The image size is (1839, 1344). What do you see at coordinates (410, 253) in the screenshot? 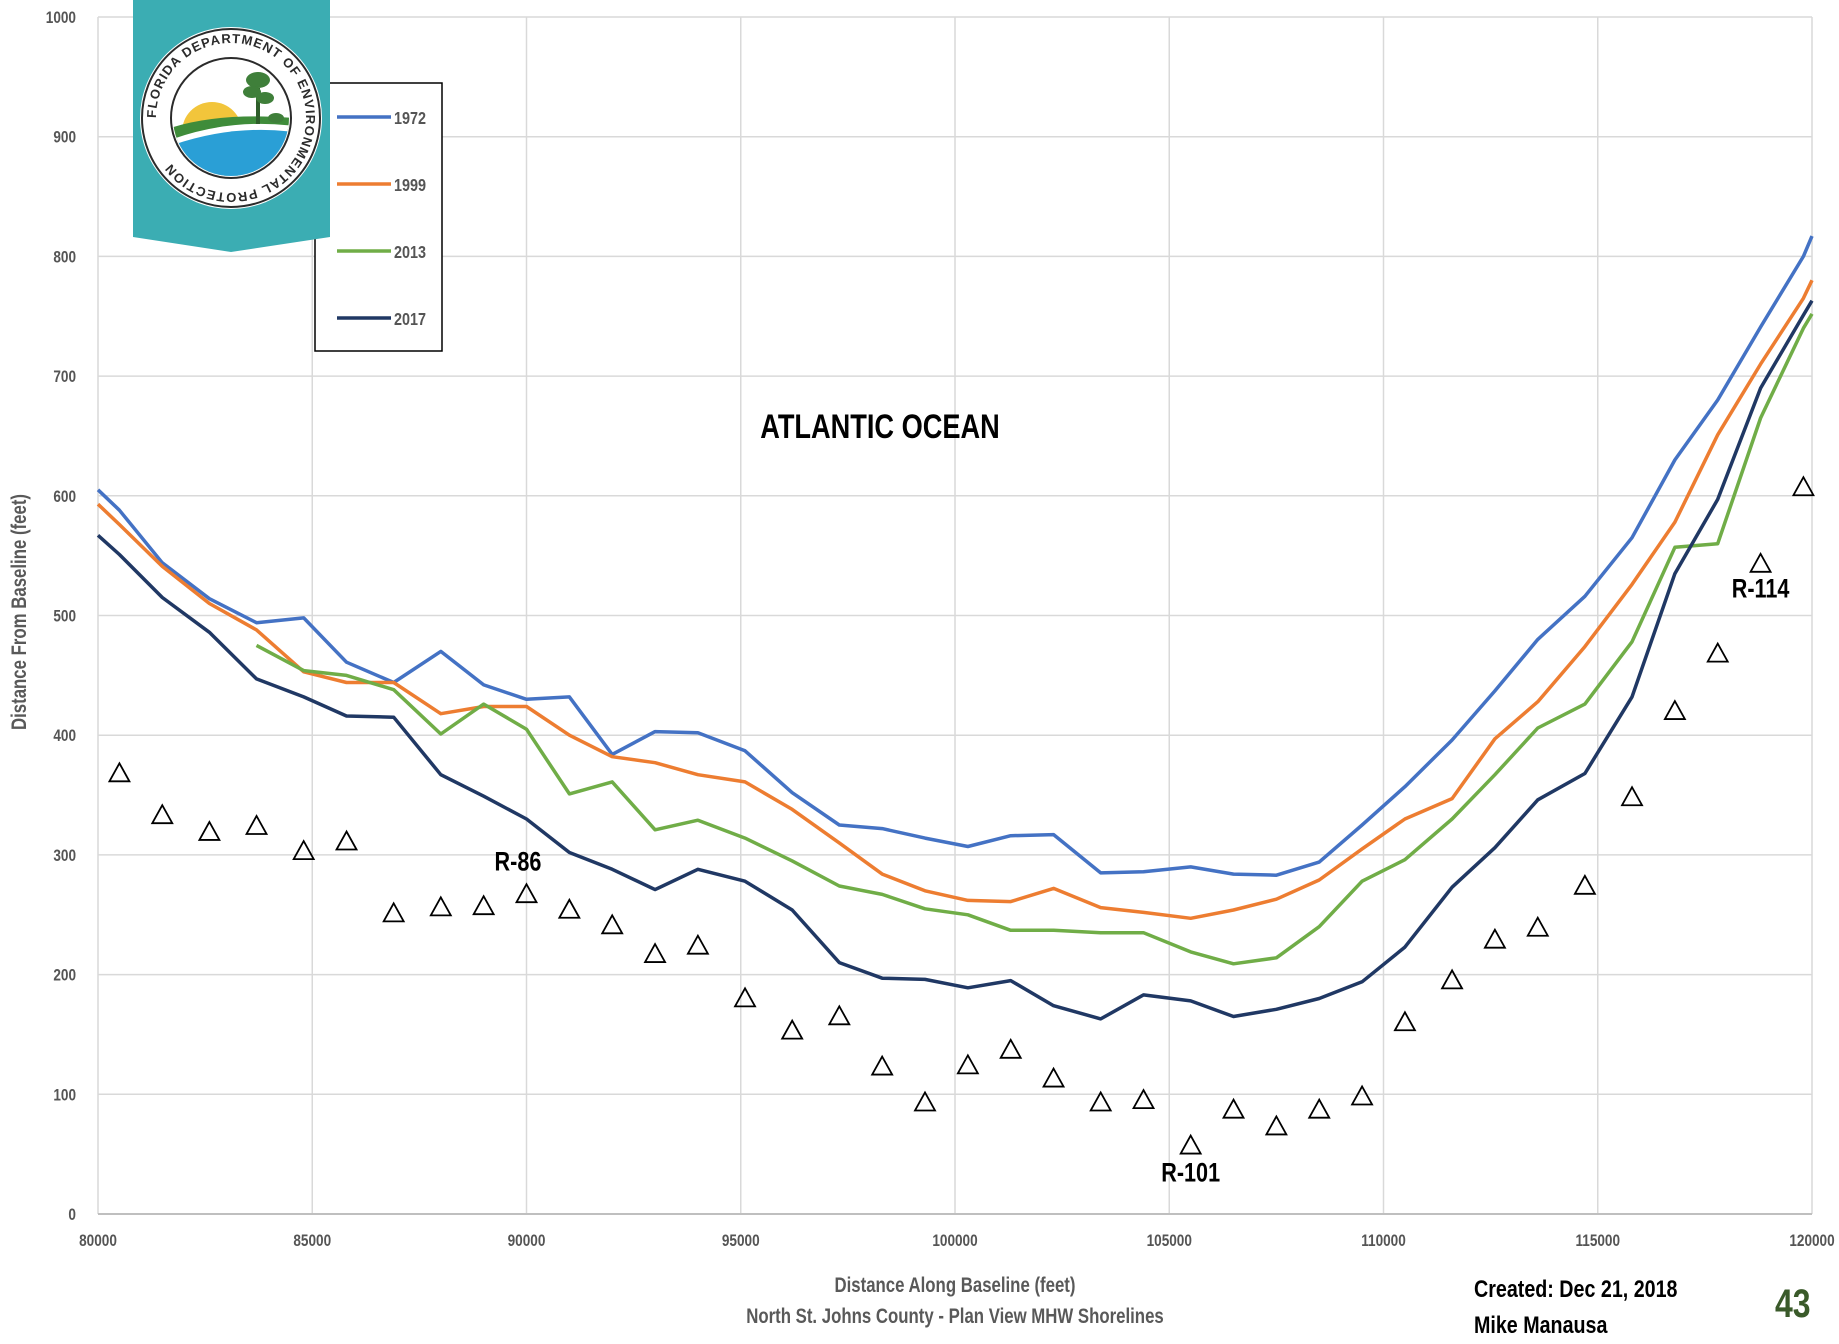
I see `legend-label: 2013` at bounding box center [410, 253].